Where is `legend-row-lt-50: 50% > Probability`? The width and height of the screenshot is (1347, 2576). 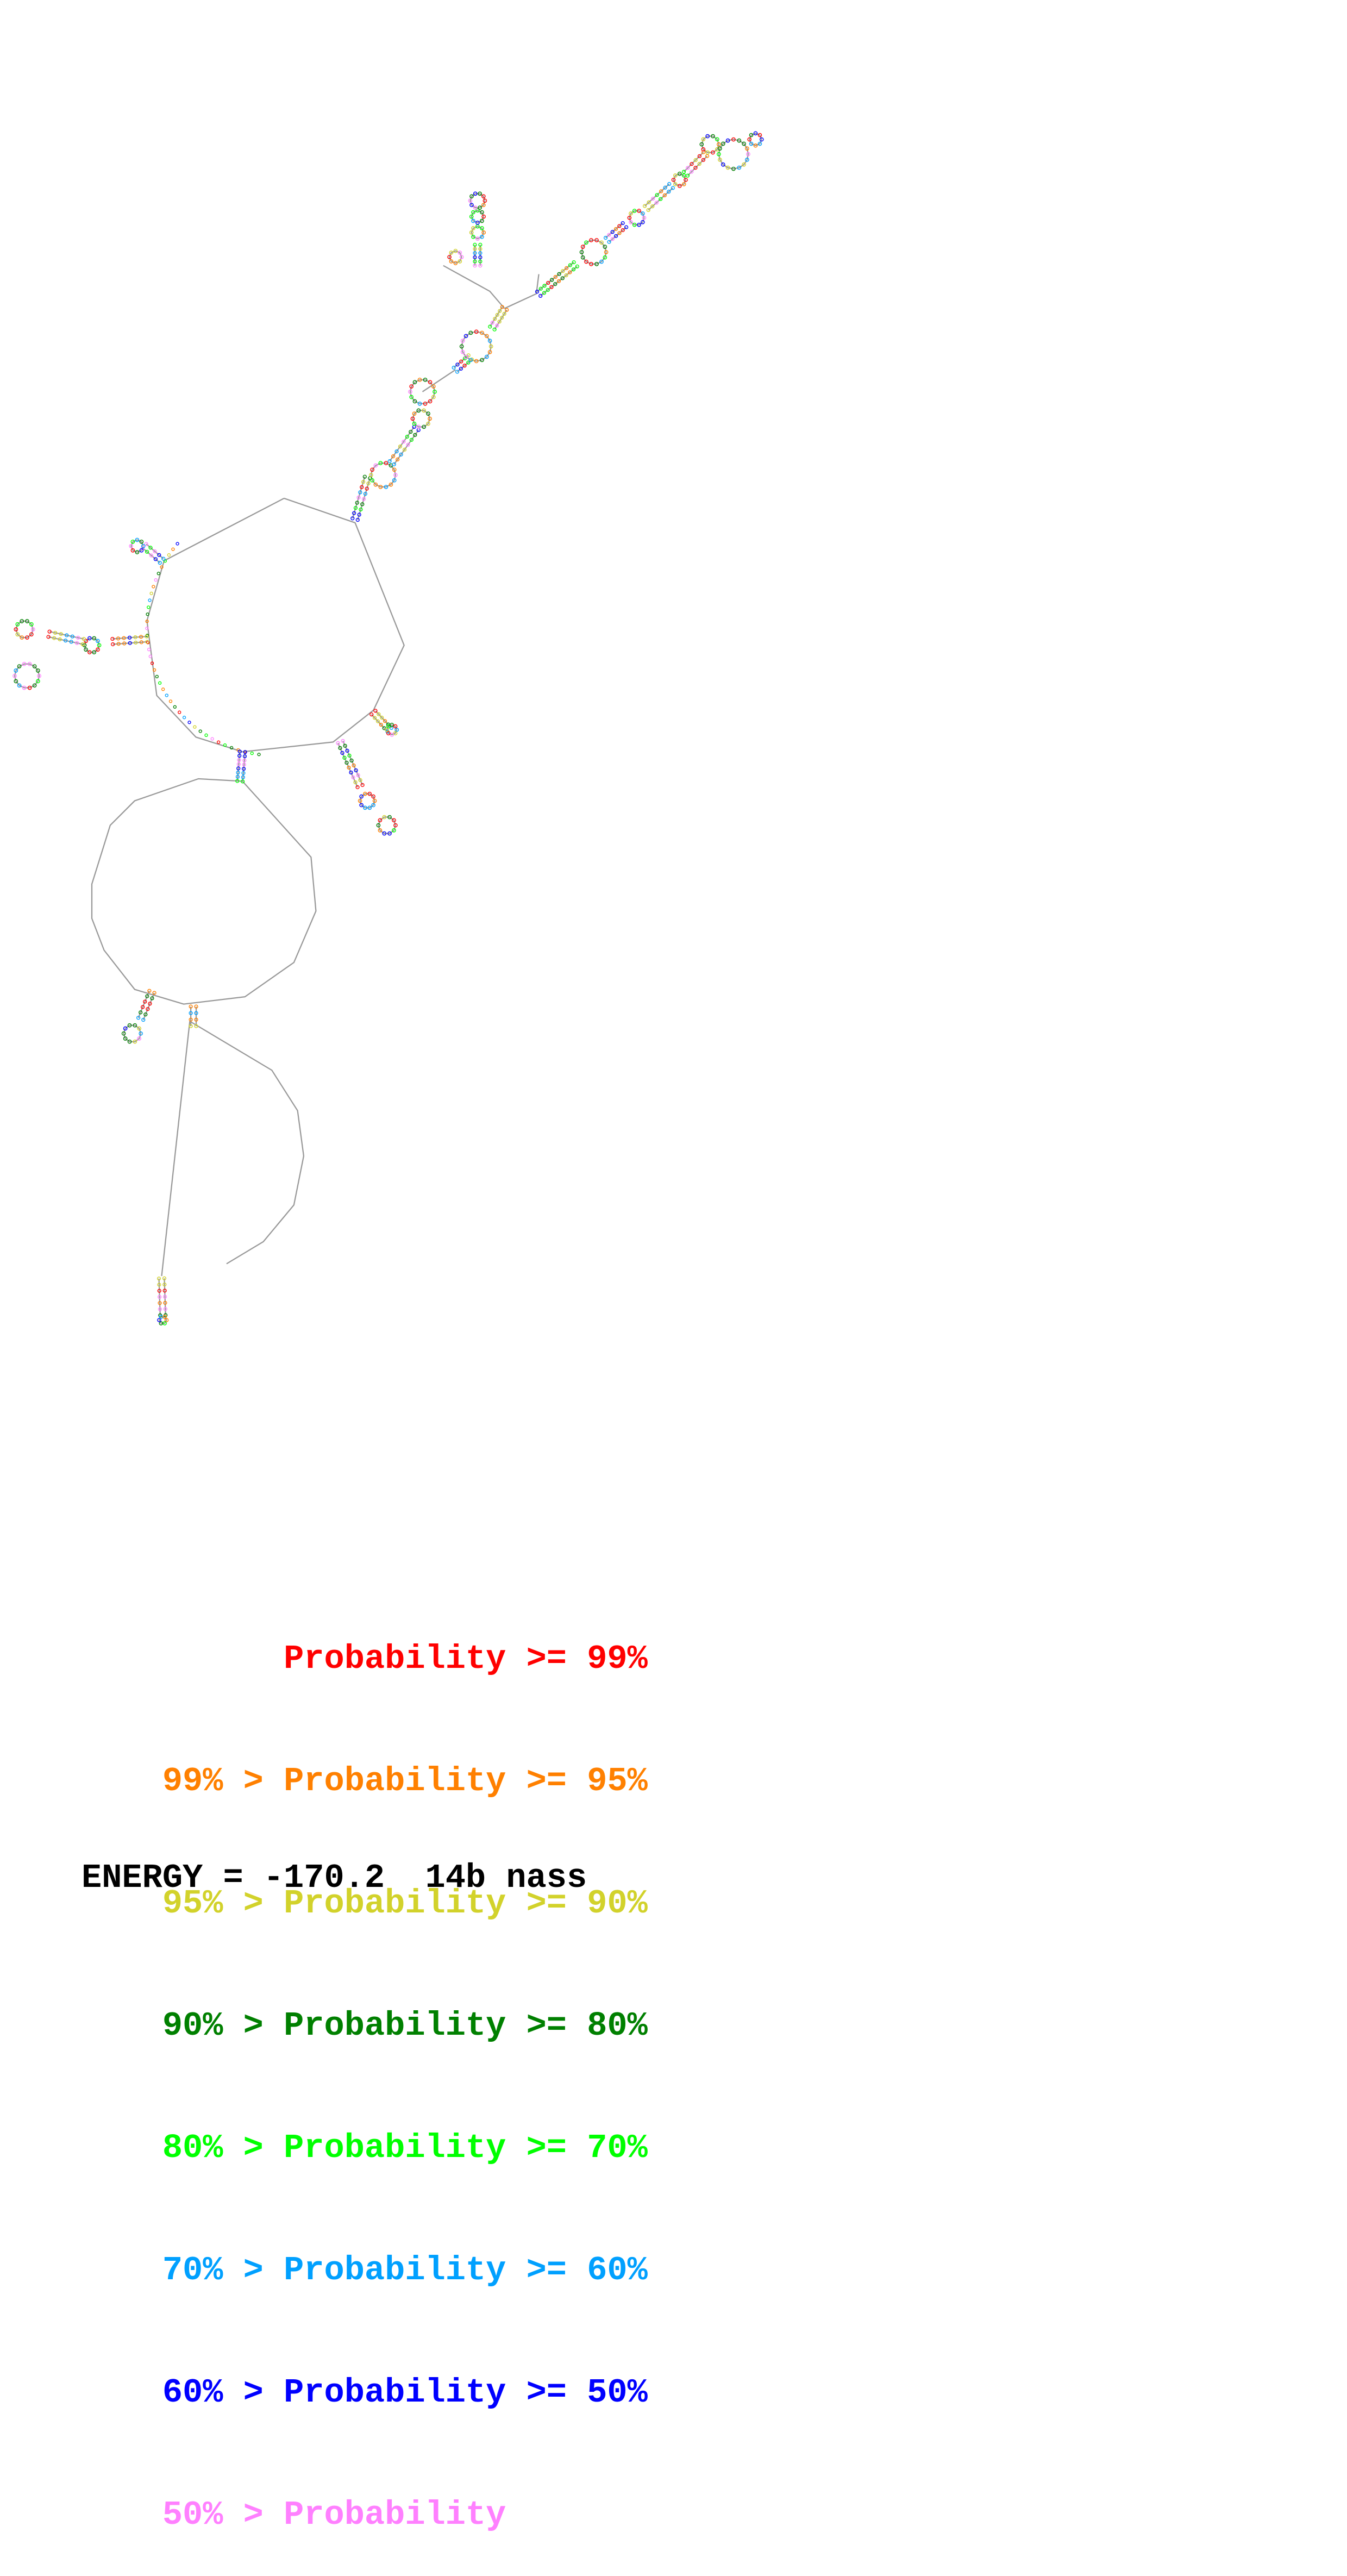
legend-row-lt-50: 50% > Probability is located at coordinates (365, 2494).